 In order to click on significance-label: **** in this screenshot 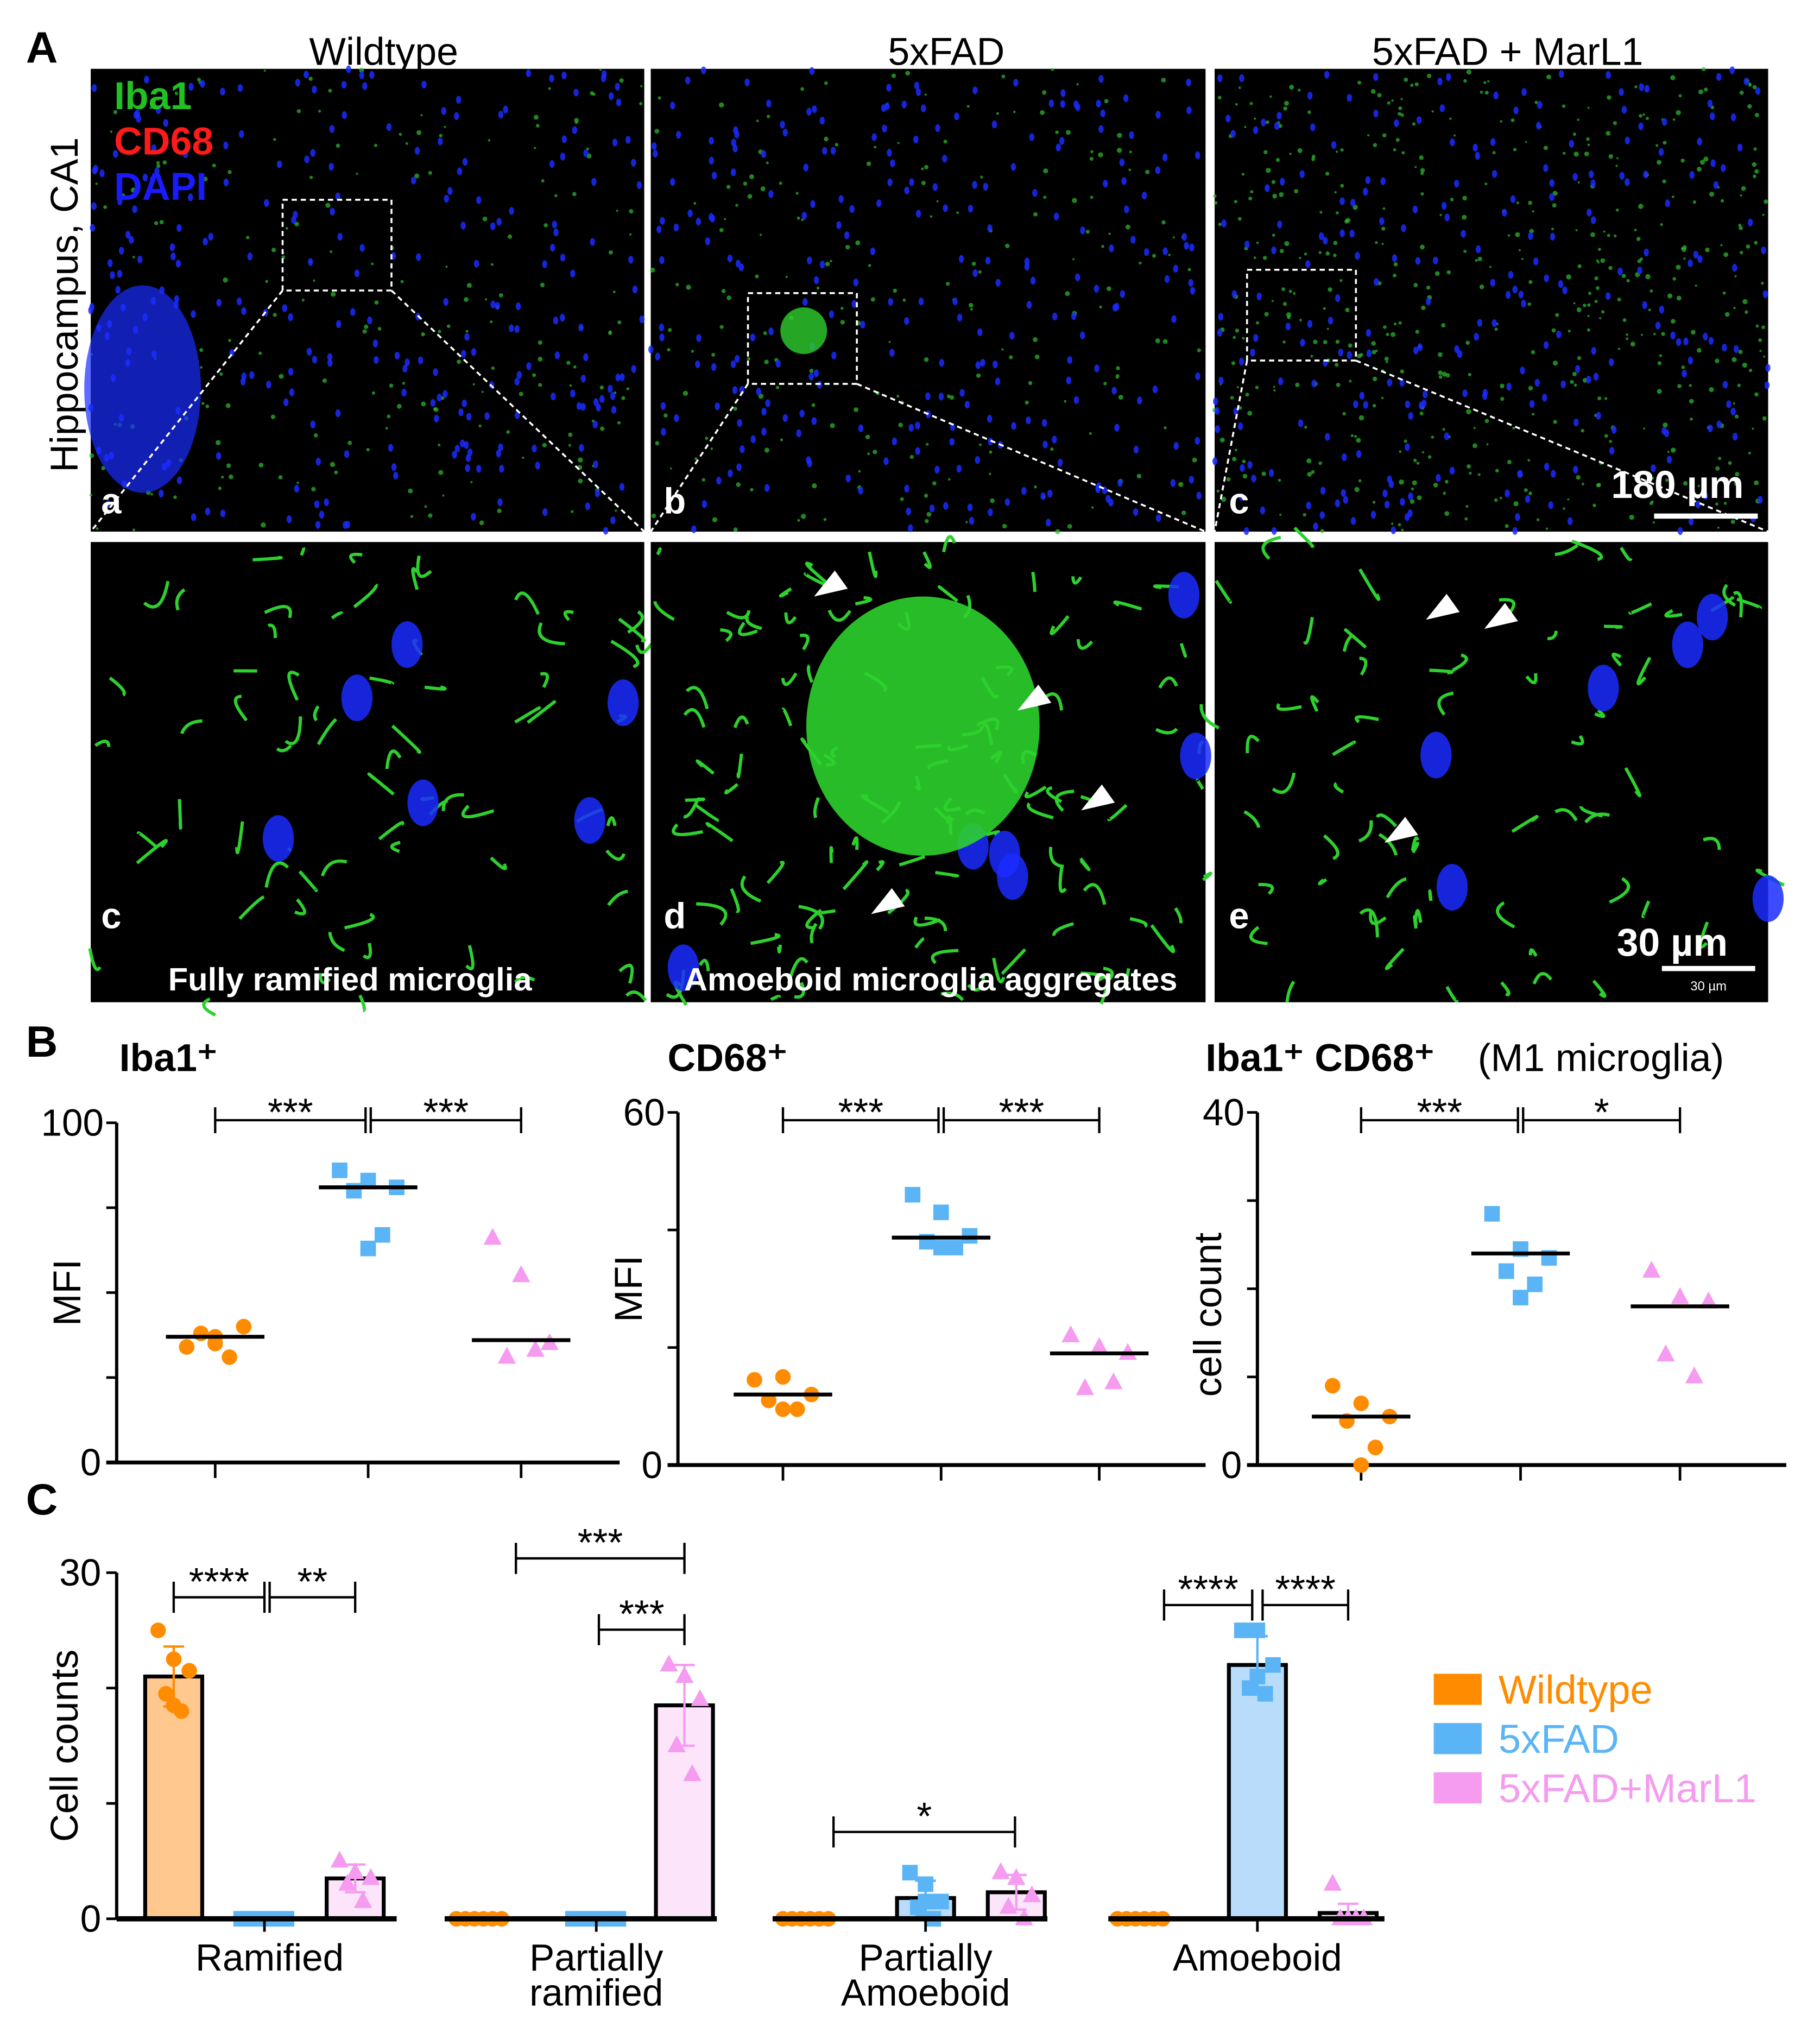, I will do `click(219, 1581)`.